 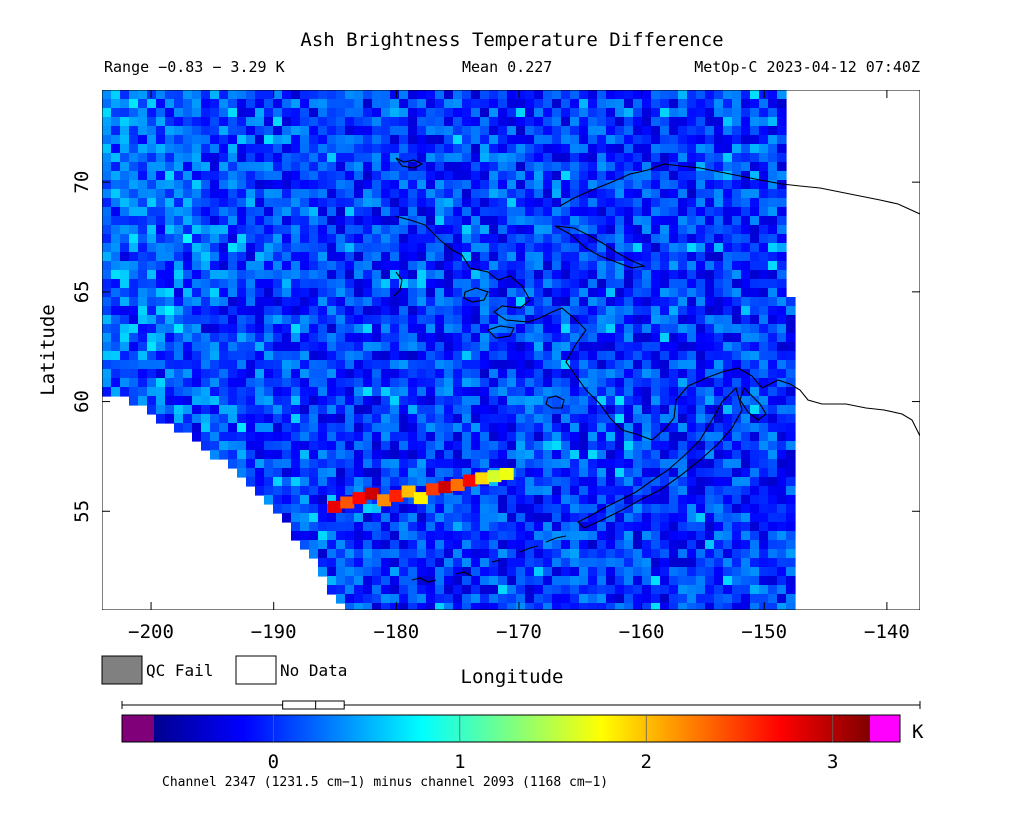 I want to click on slider-handle, so click(x=313, y=705).